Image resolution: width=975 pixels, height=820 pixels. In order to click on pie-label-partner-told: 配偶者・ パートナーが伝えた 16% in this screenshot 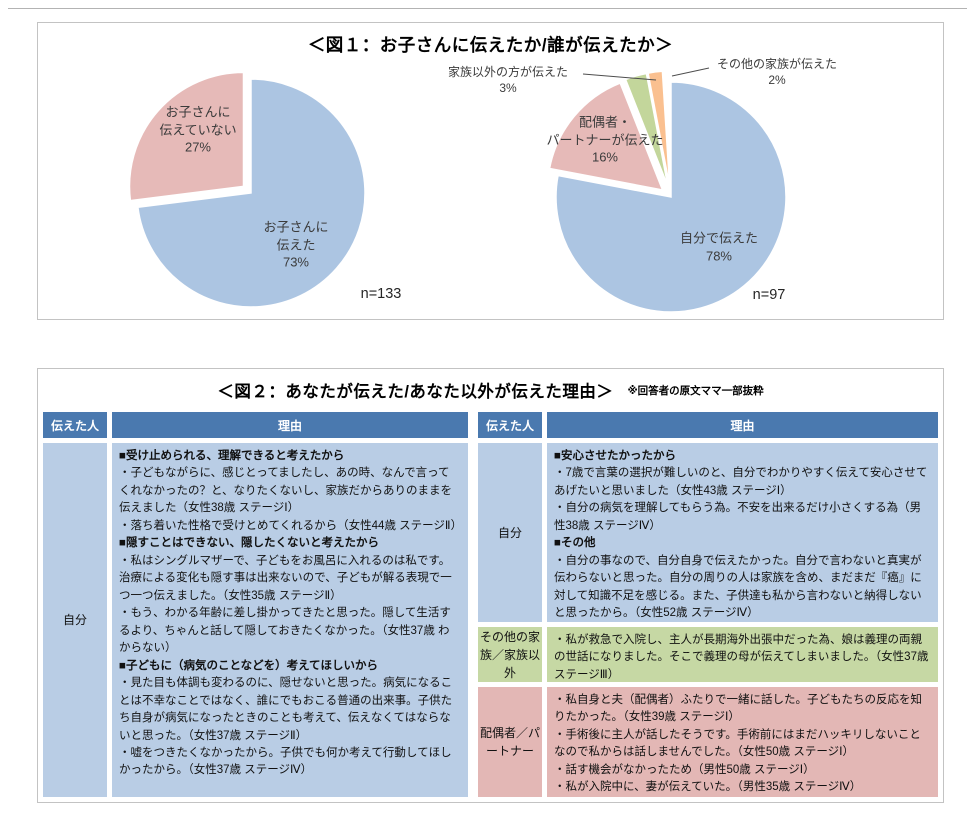, I will do `click(605, 139)`.